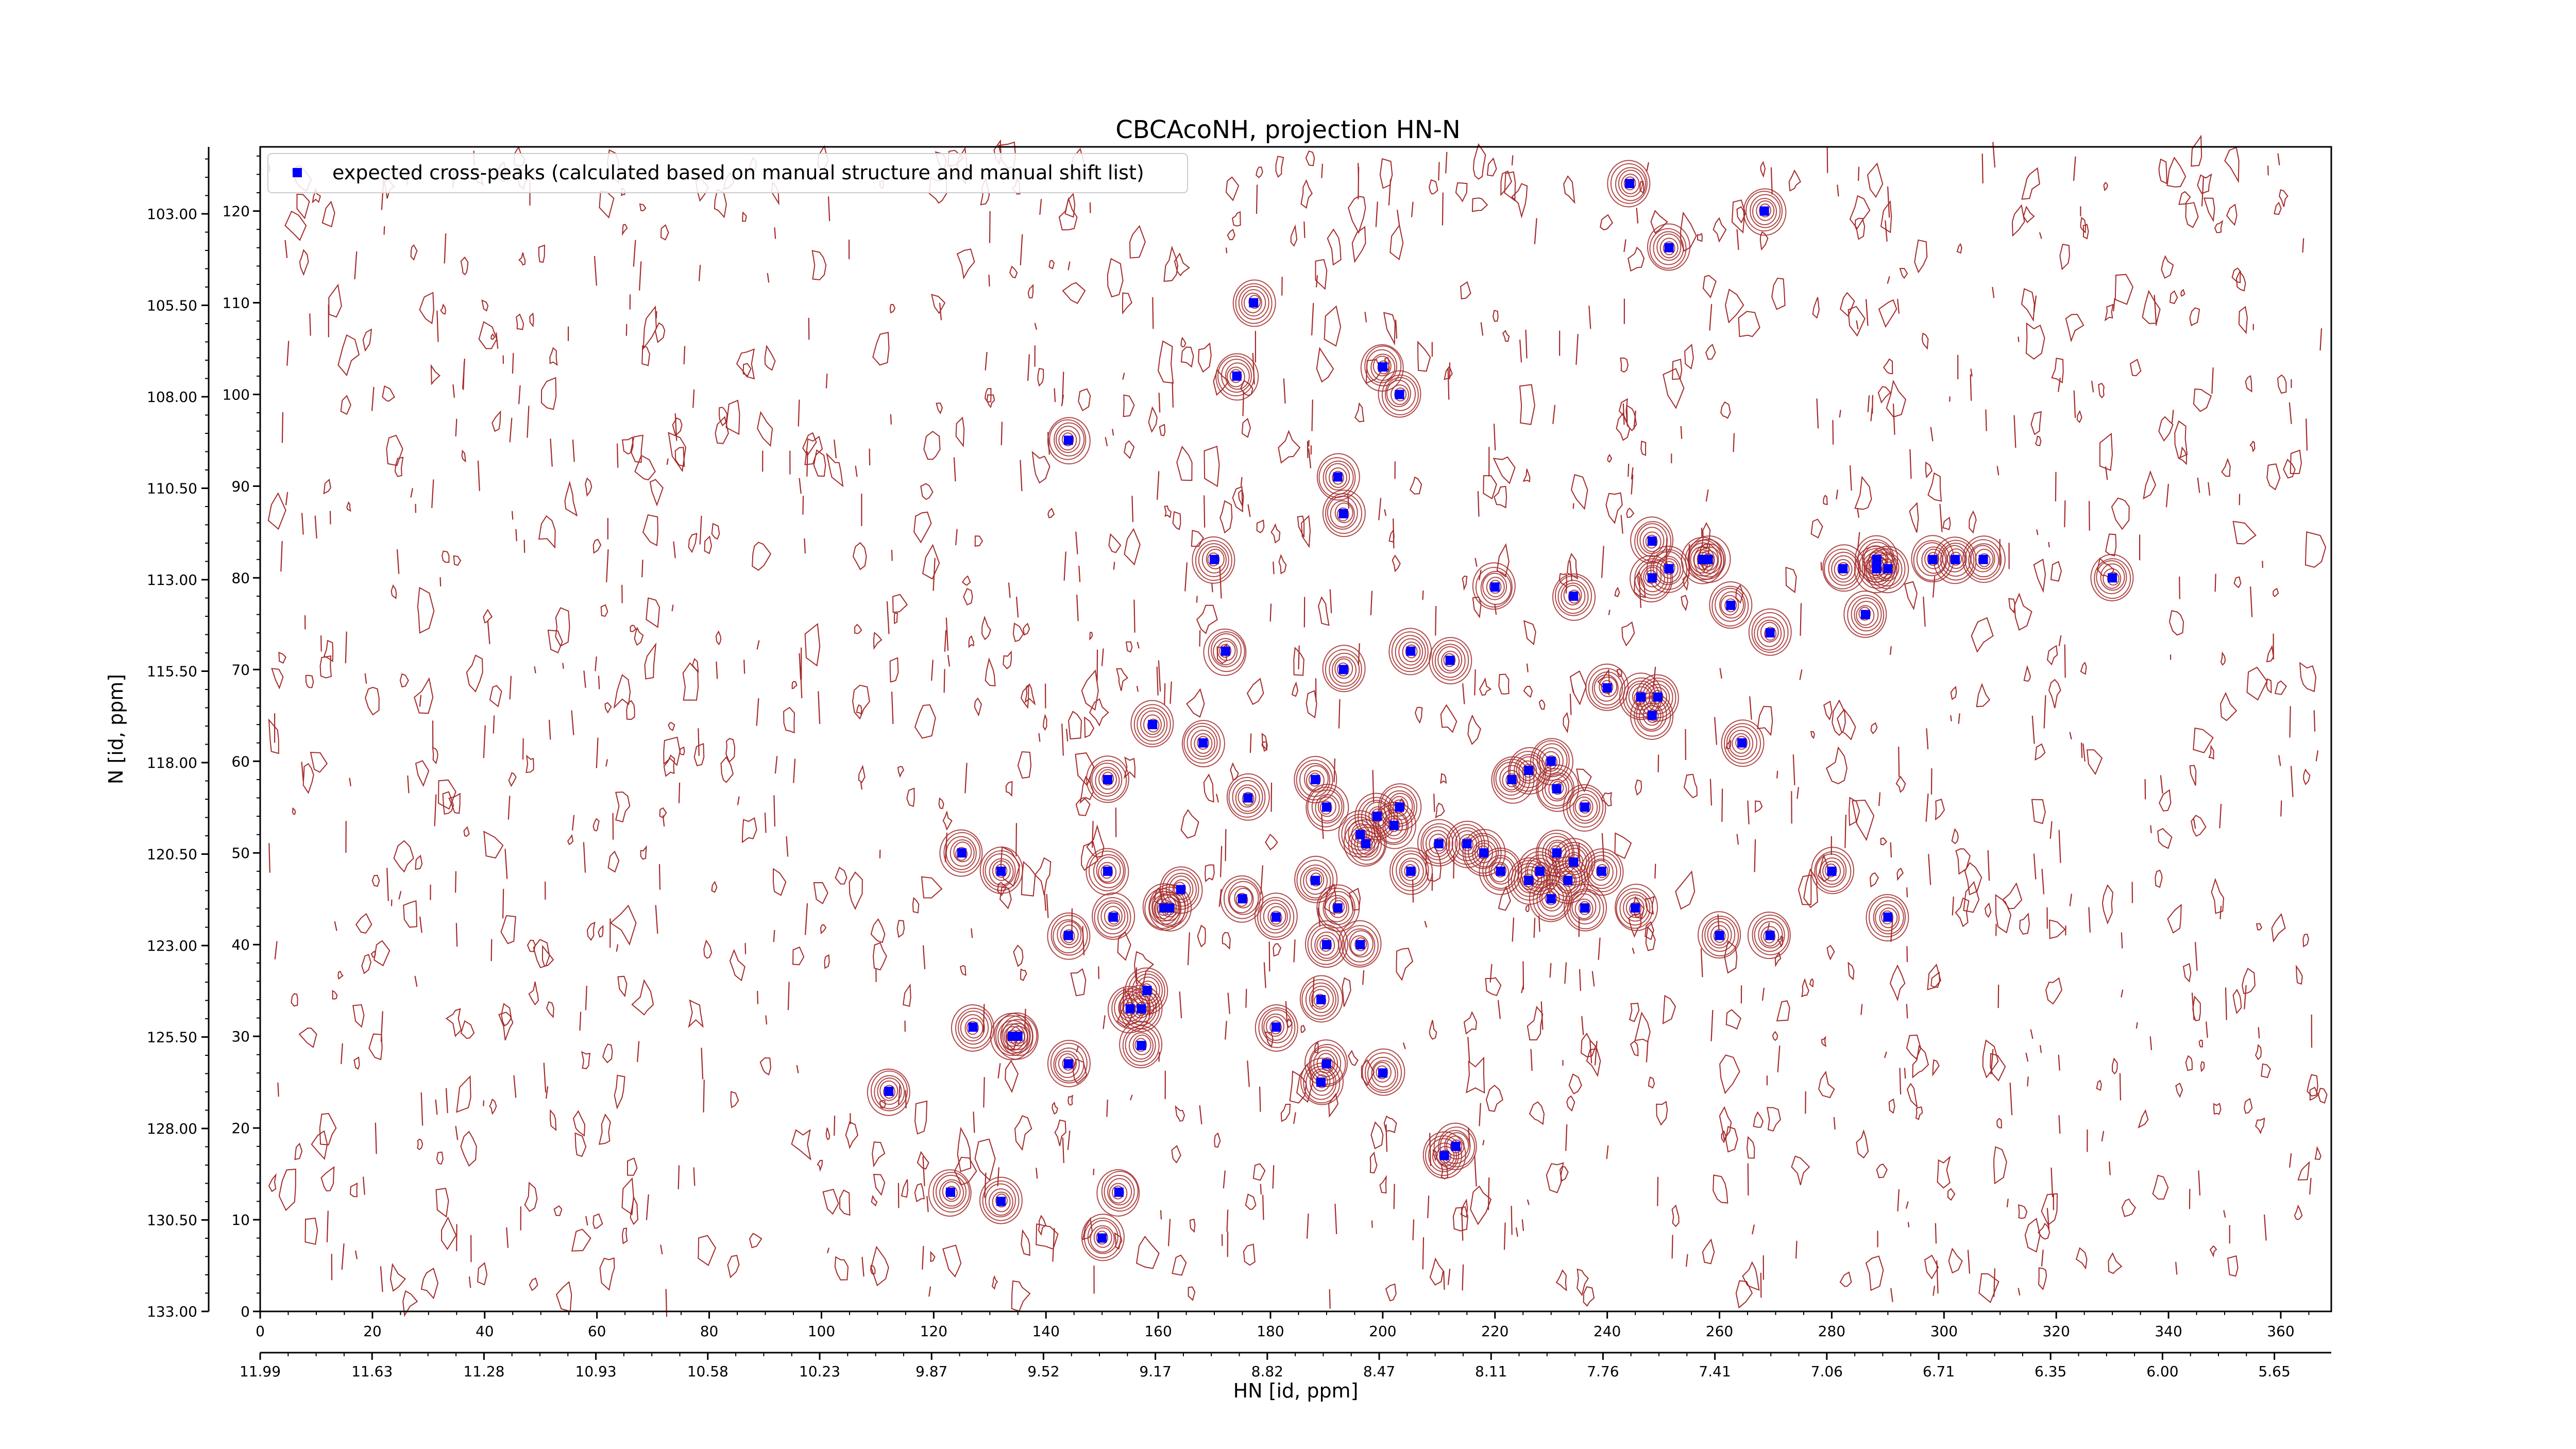 This screenshot has height=1449, width=2576. Describe the element at coordinates (116, 729) in the screenshot. I see `y-axis-label: N [id, ppm]` at that location.